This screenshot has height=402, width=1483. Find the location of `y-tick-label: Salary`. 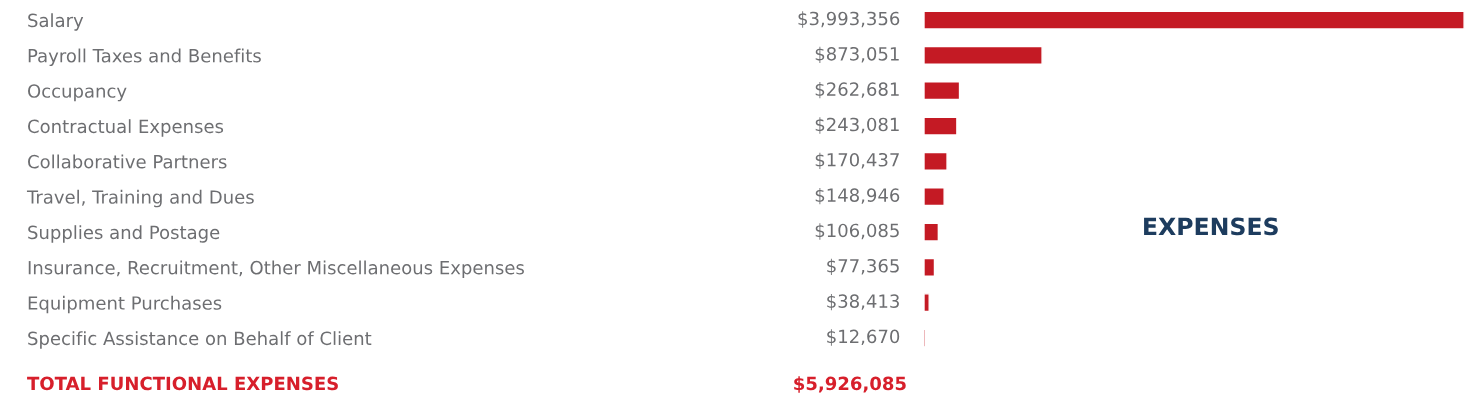

y-tick-label: Salary is located at coordinates (56, 22).